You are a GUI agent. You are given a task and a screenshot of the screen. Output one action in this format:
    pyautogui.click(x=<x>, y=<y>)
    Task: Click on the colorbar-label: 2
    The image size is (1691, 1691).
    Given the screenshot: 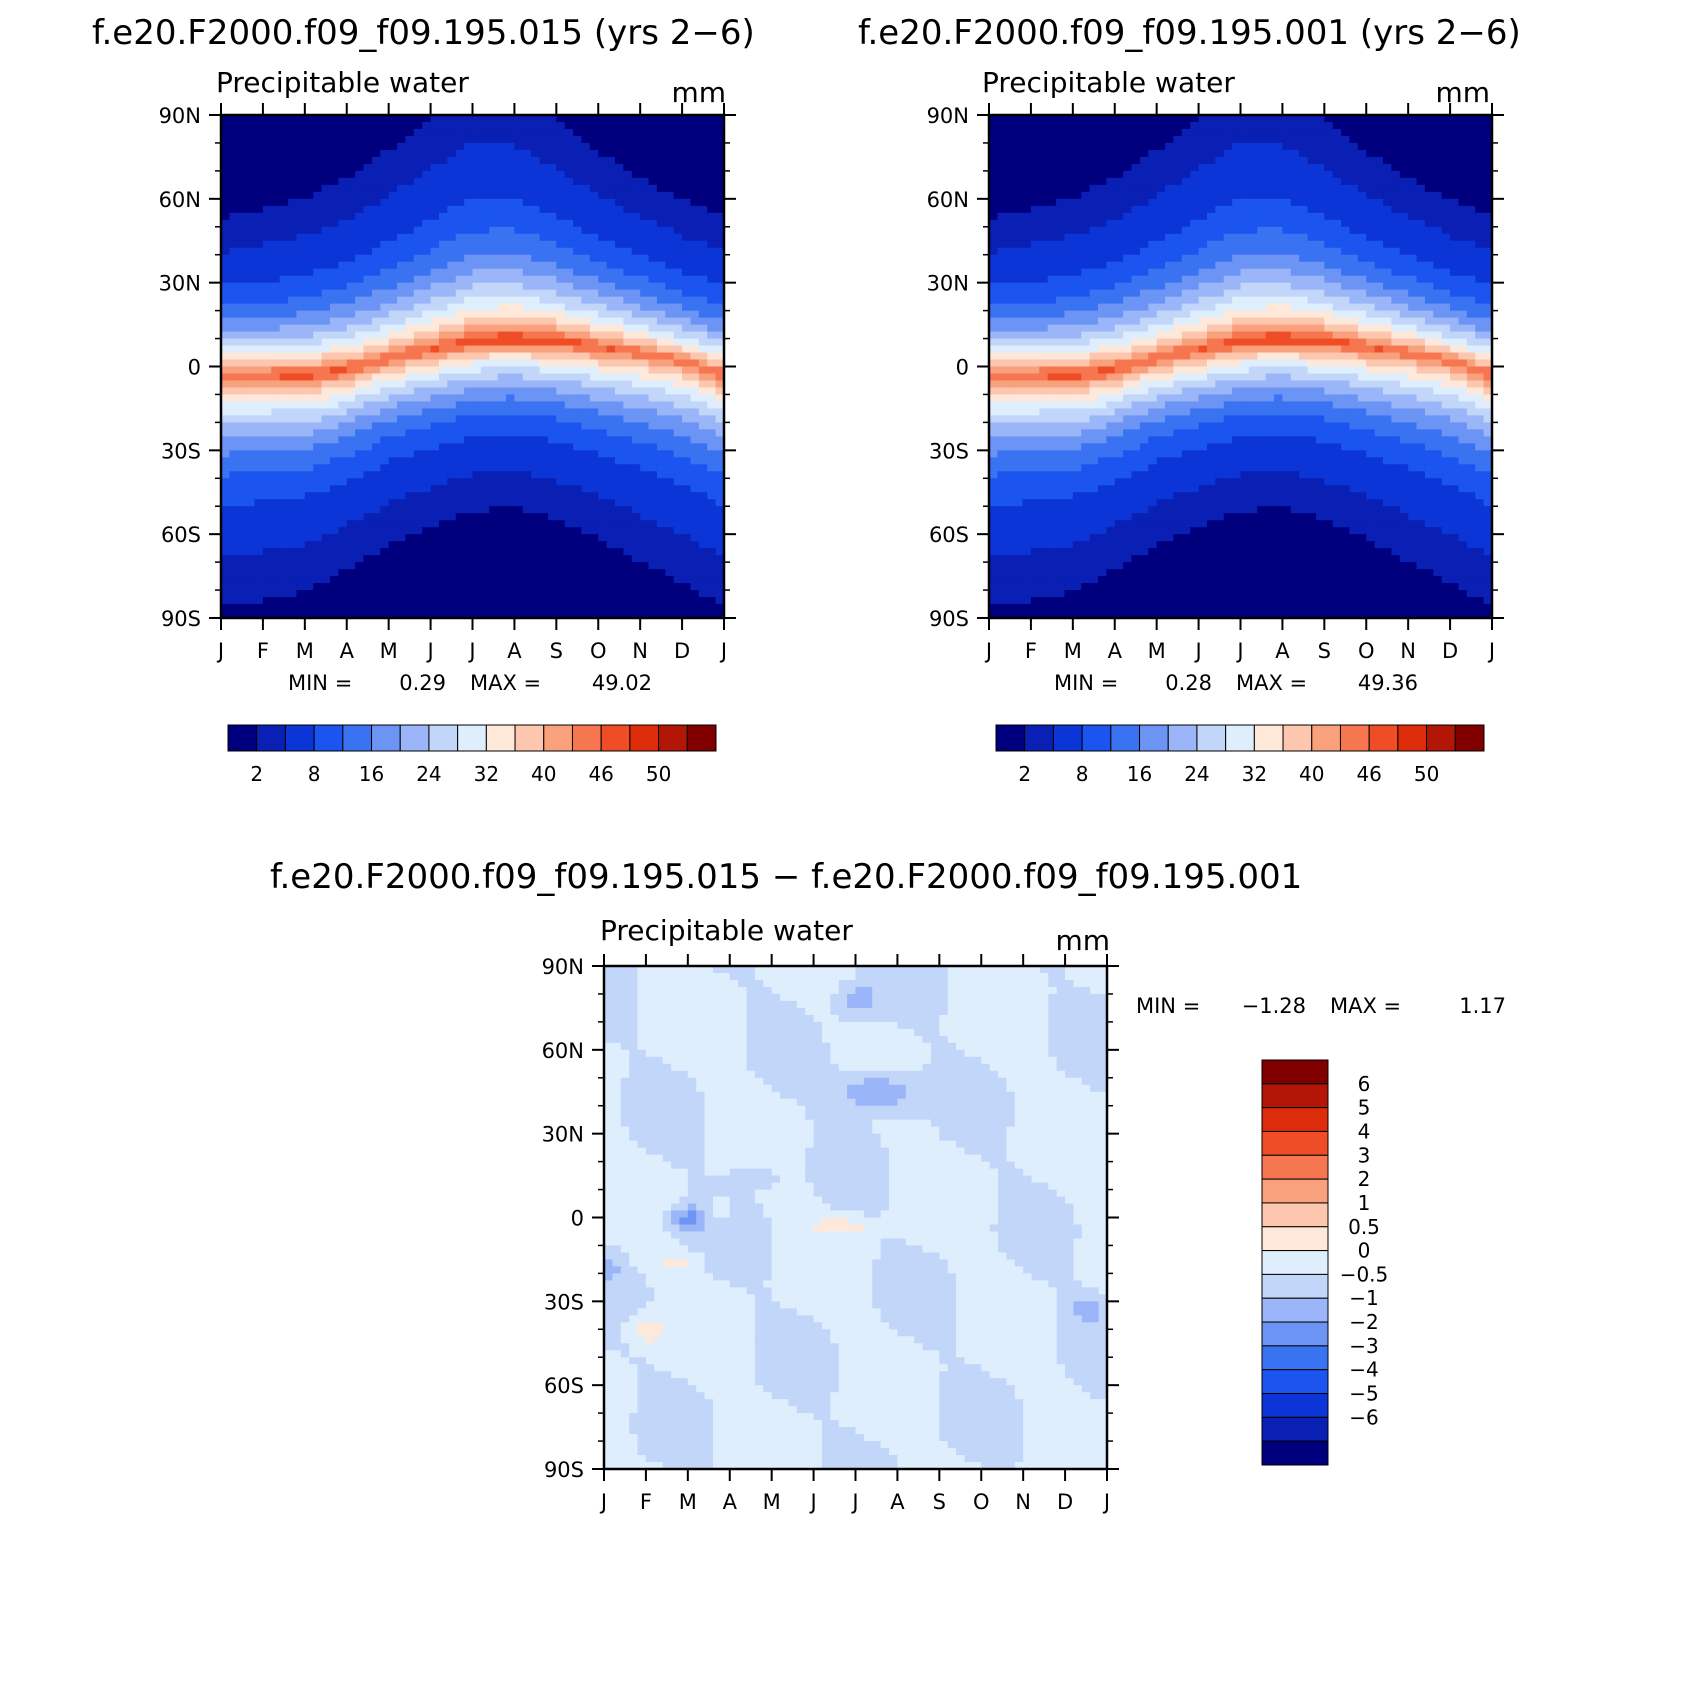 What is the action you would take?
    pyautogui.click(x=256, y=774)
    